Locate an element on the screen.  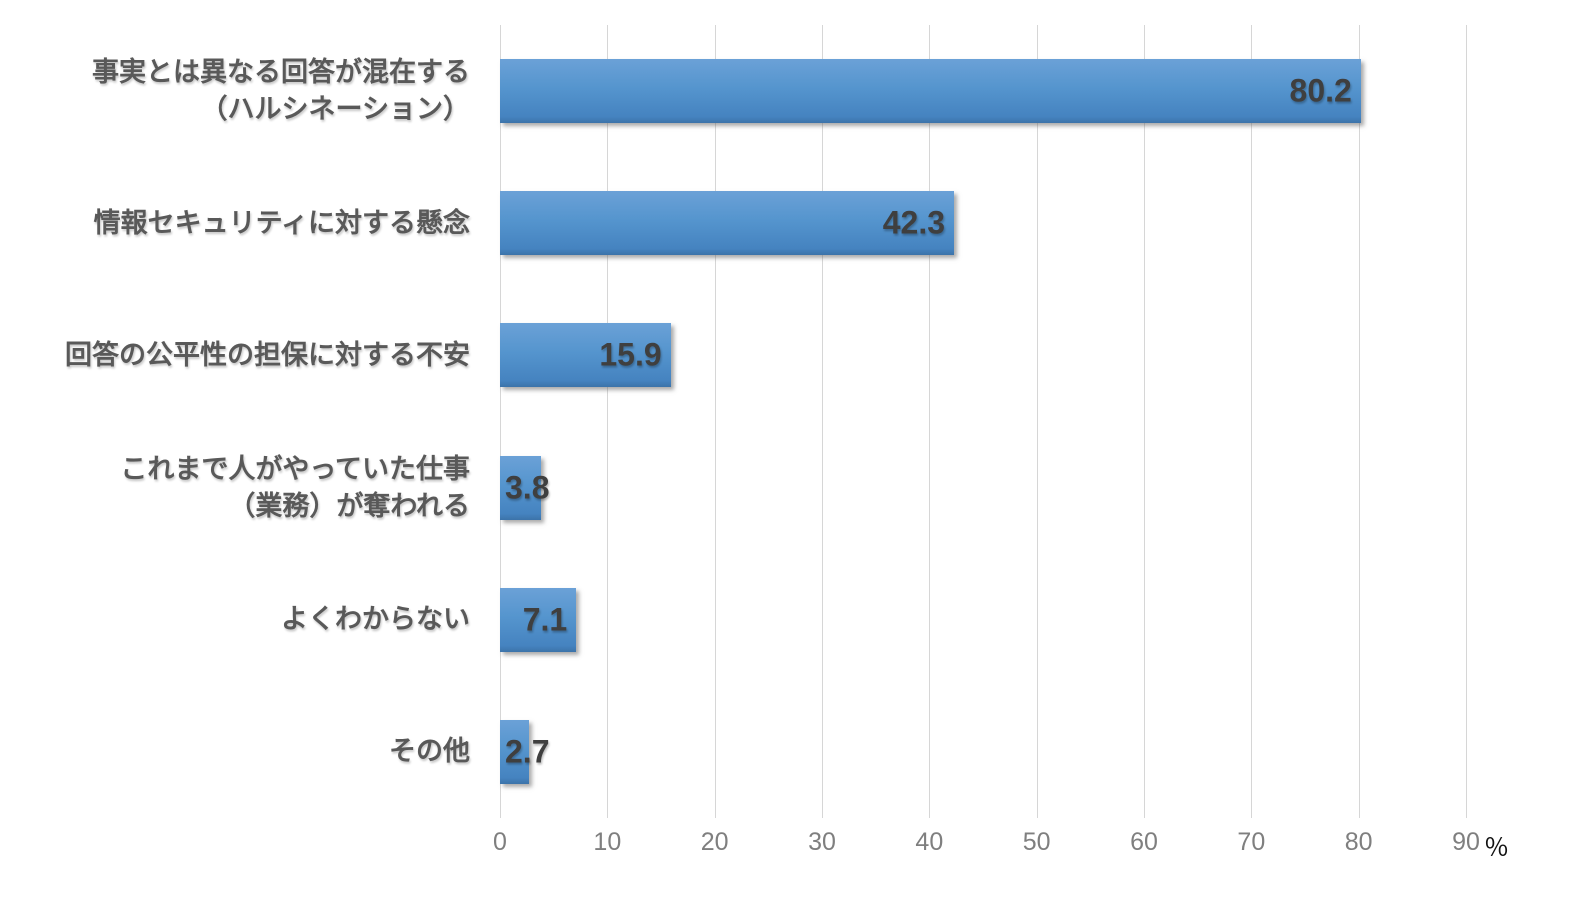
value-label: 7.1 is located at coordinates (545, 619).